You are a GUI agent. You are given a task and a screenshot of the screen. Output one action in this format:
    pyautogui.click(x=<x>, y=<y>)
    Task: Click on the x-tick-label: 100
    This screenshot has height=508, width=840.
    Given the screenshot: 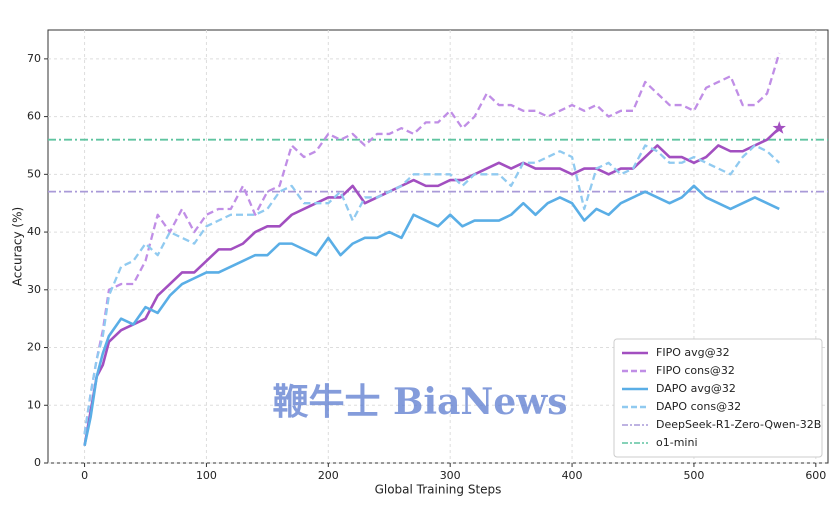 What is the action you would take?
    pyautogui.click(x=206, y=475)
    